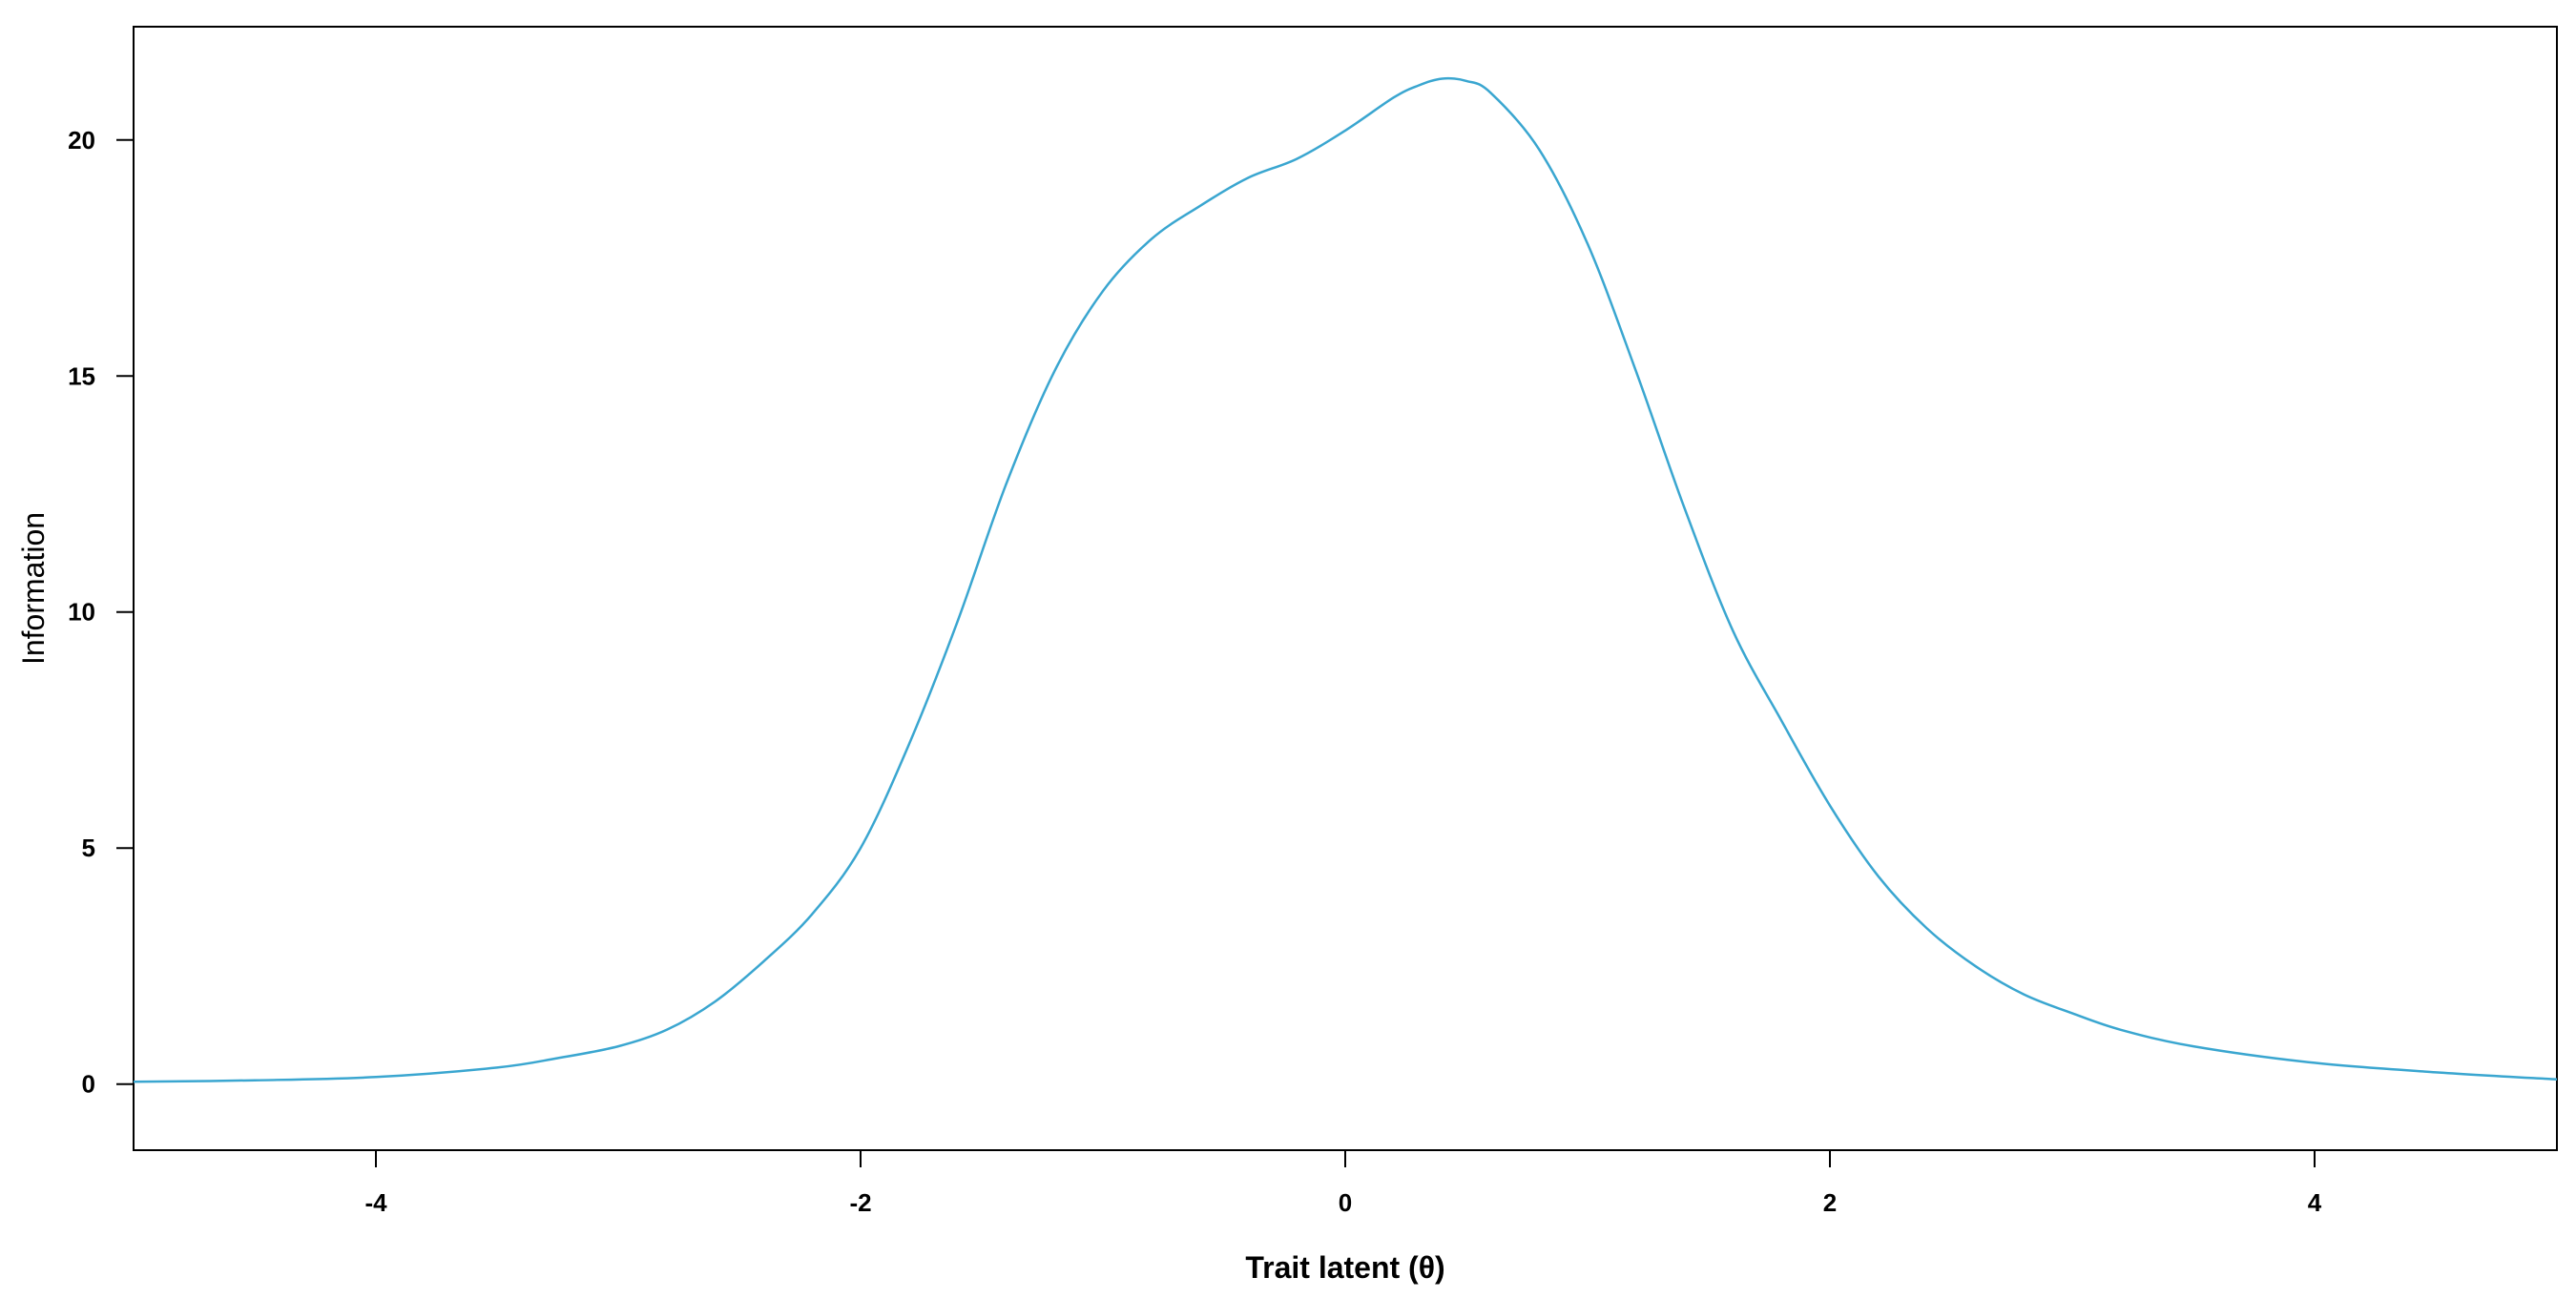 This screenshot has width=2576, height=1298. Describe the element at coordinates (81, 376) in the screenshot. I see `y-tick-label: 15` at that location.